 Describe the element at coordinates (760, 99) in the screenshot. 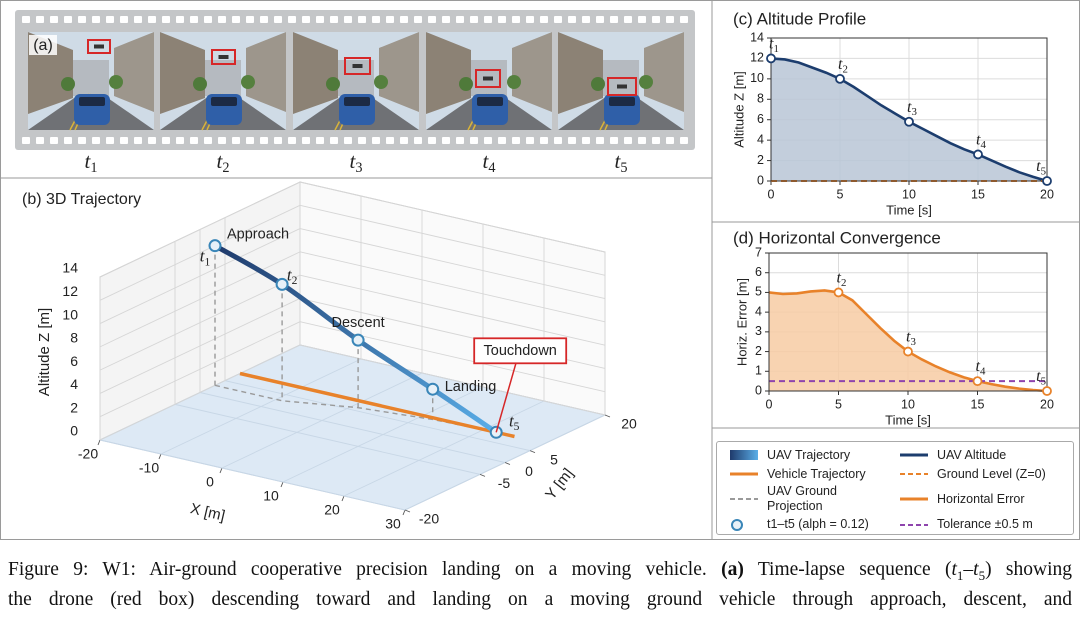

I see `y-tick-label: 8` at that location.